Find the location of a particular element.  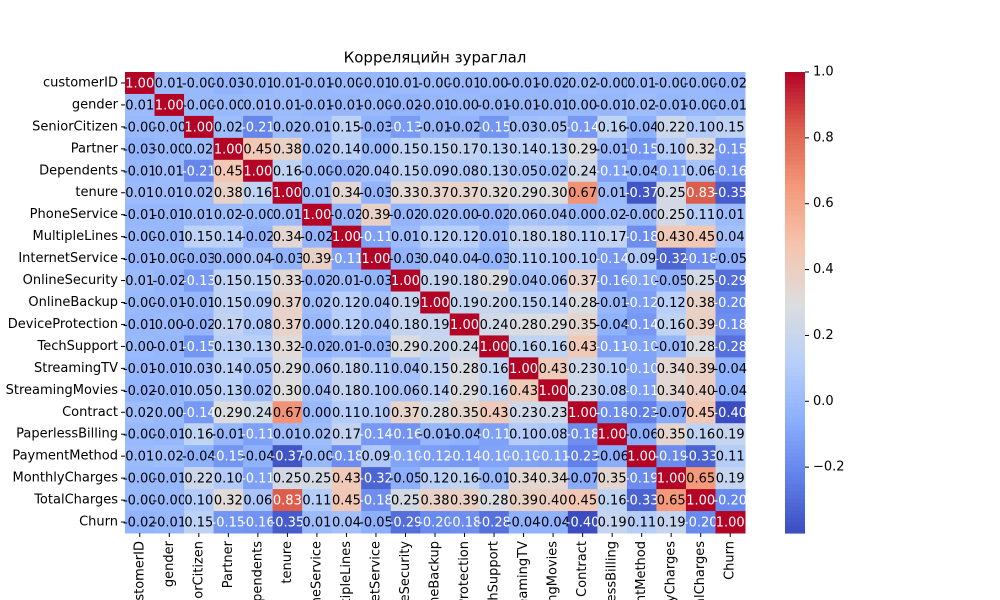

cell-label: -0.35 is located at coordinates (730, 193).